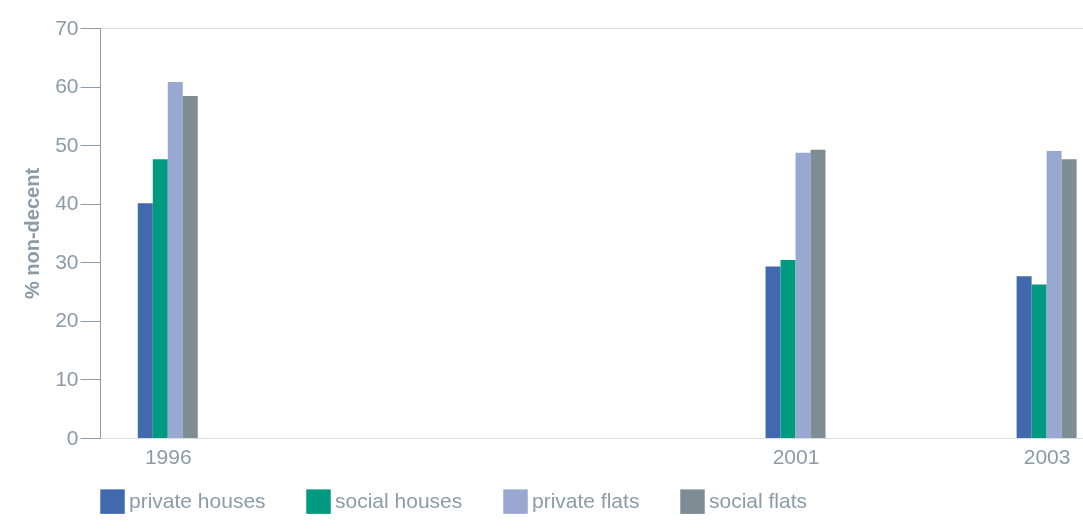 This screenshot has width=1083, height=531. Describe the element at coordinates (399, 500) in the screenshot. I see `legend-label: social houses` at that location.